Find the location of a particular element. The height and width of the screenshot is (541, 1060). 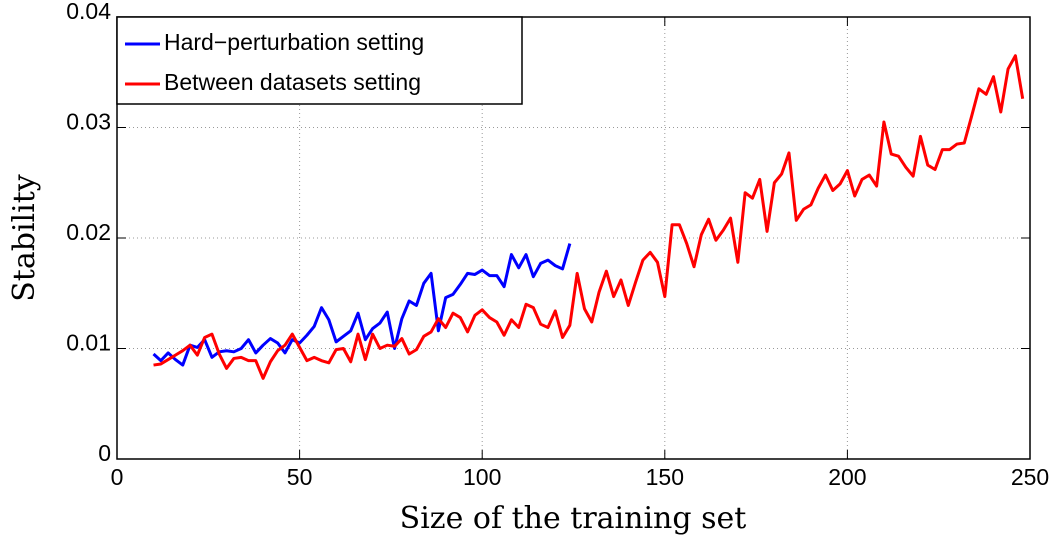

y-tick-label: 0.02 is located at coordinates (88, 232).